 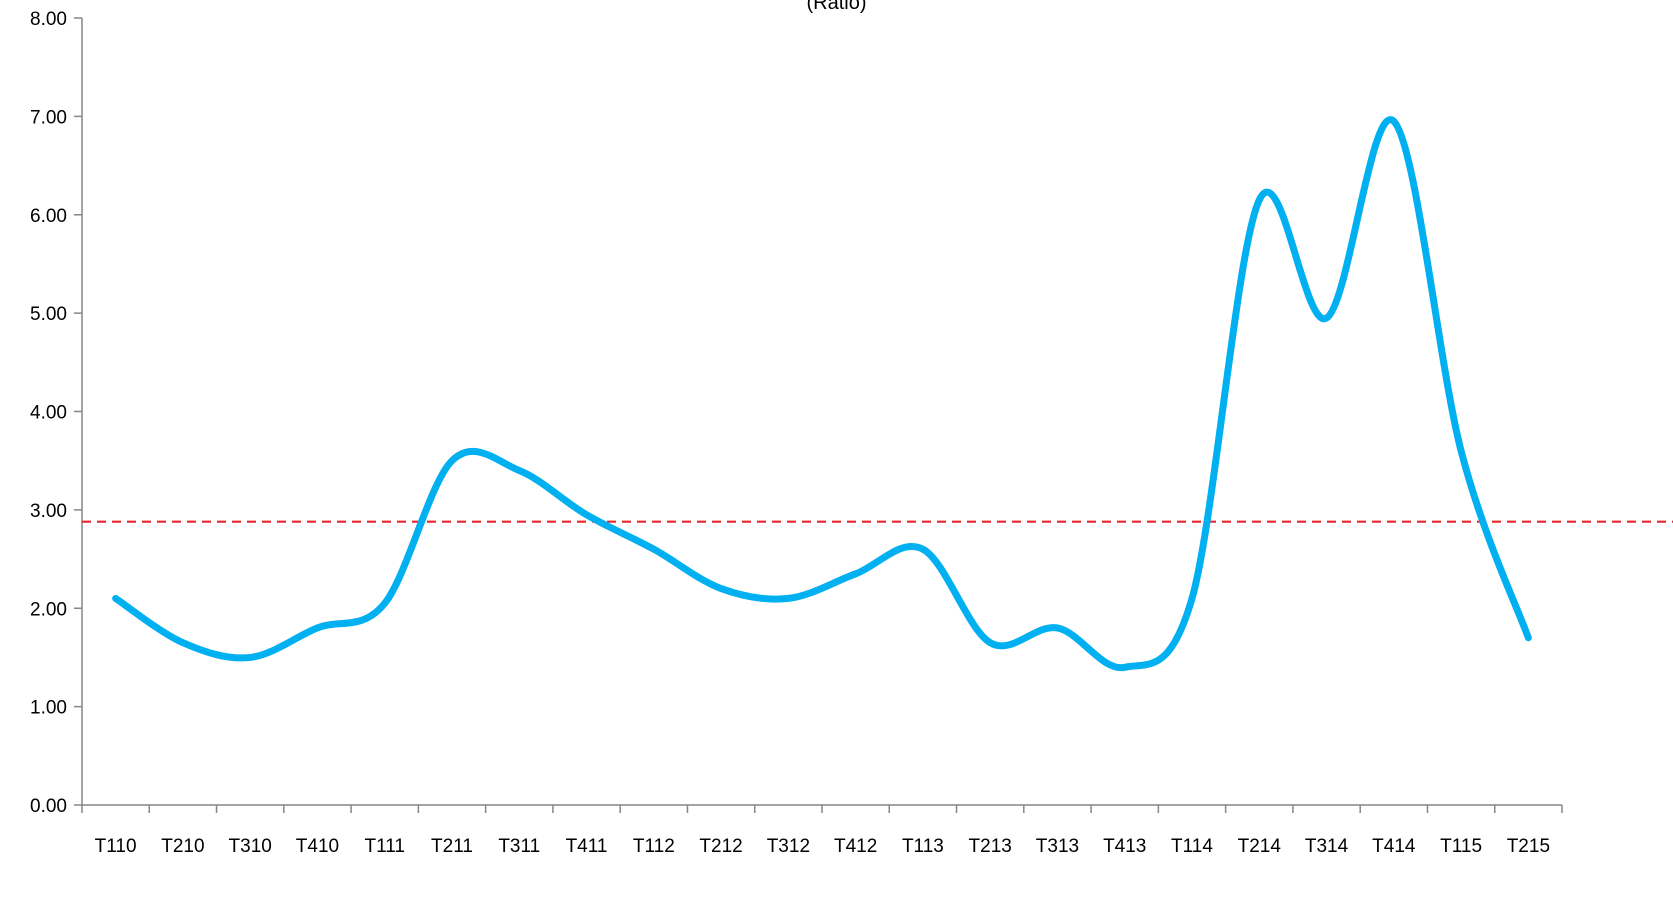 What do you see at coordinates (654, 549) in the screenshot?
I see `data-point-T112` at bounding box center [654, 549].